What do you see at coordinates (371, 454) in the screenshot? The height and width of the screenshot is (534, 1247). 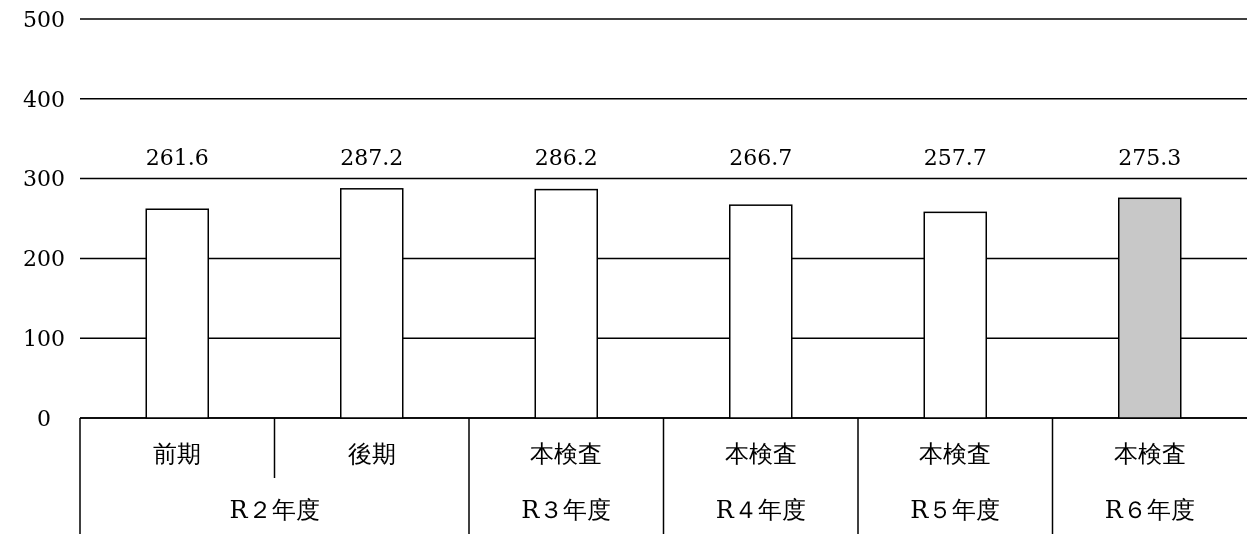 I see `x-tick-label: 後期` at bounding box center [371, 454].